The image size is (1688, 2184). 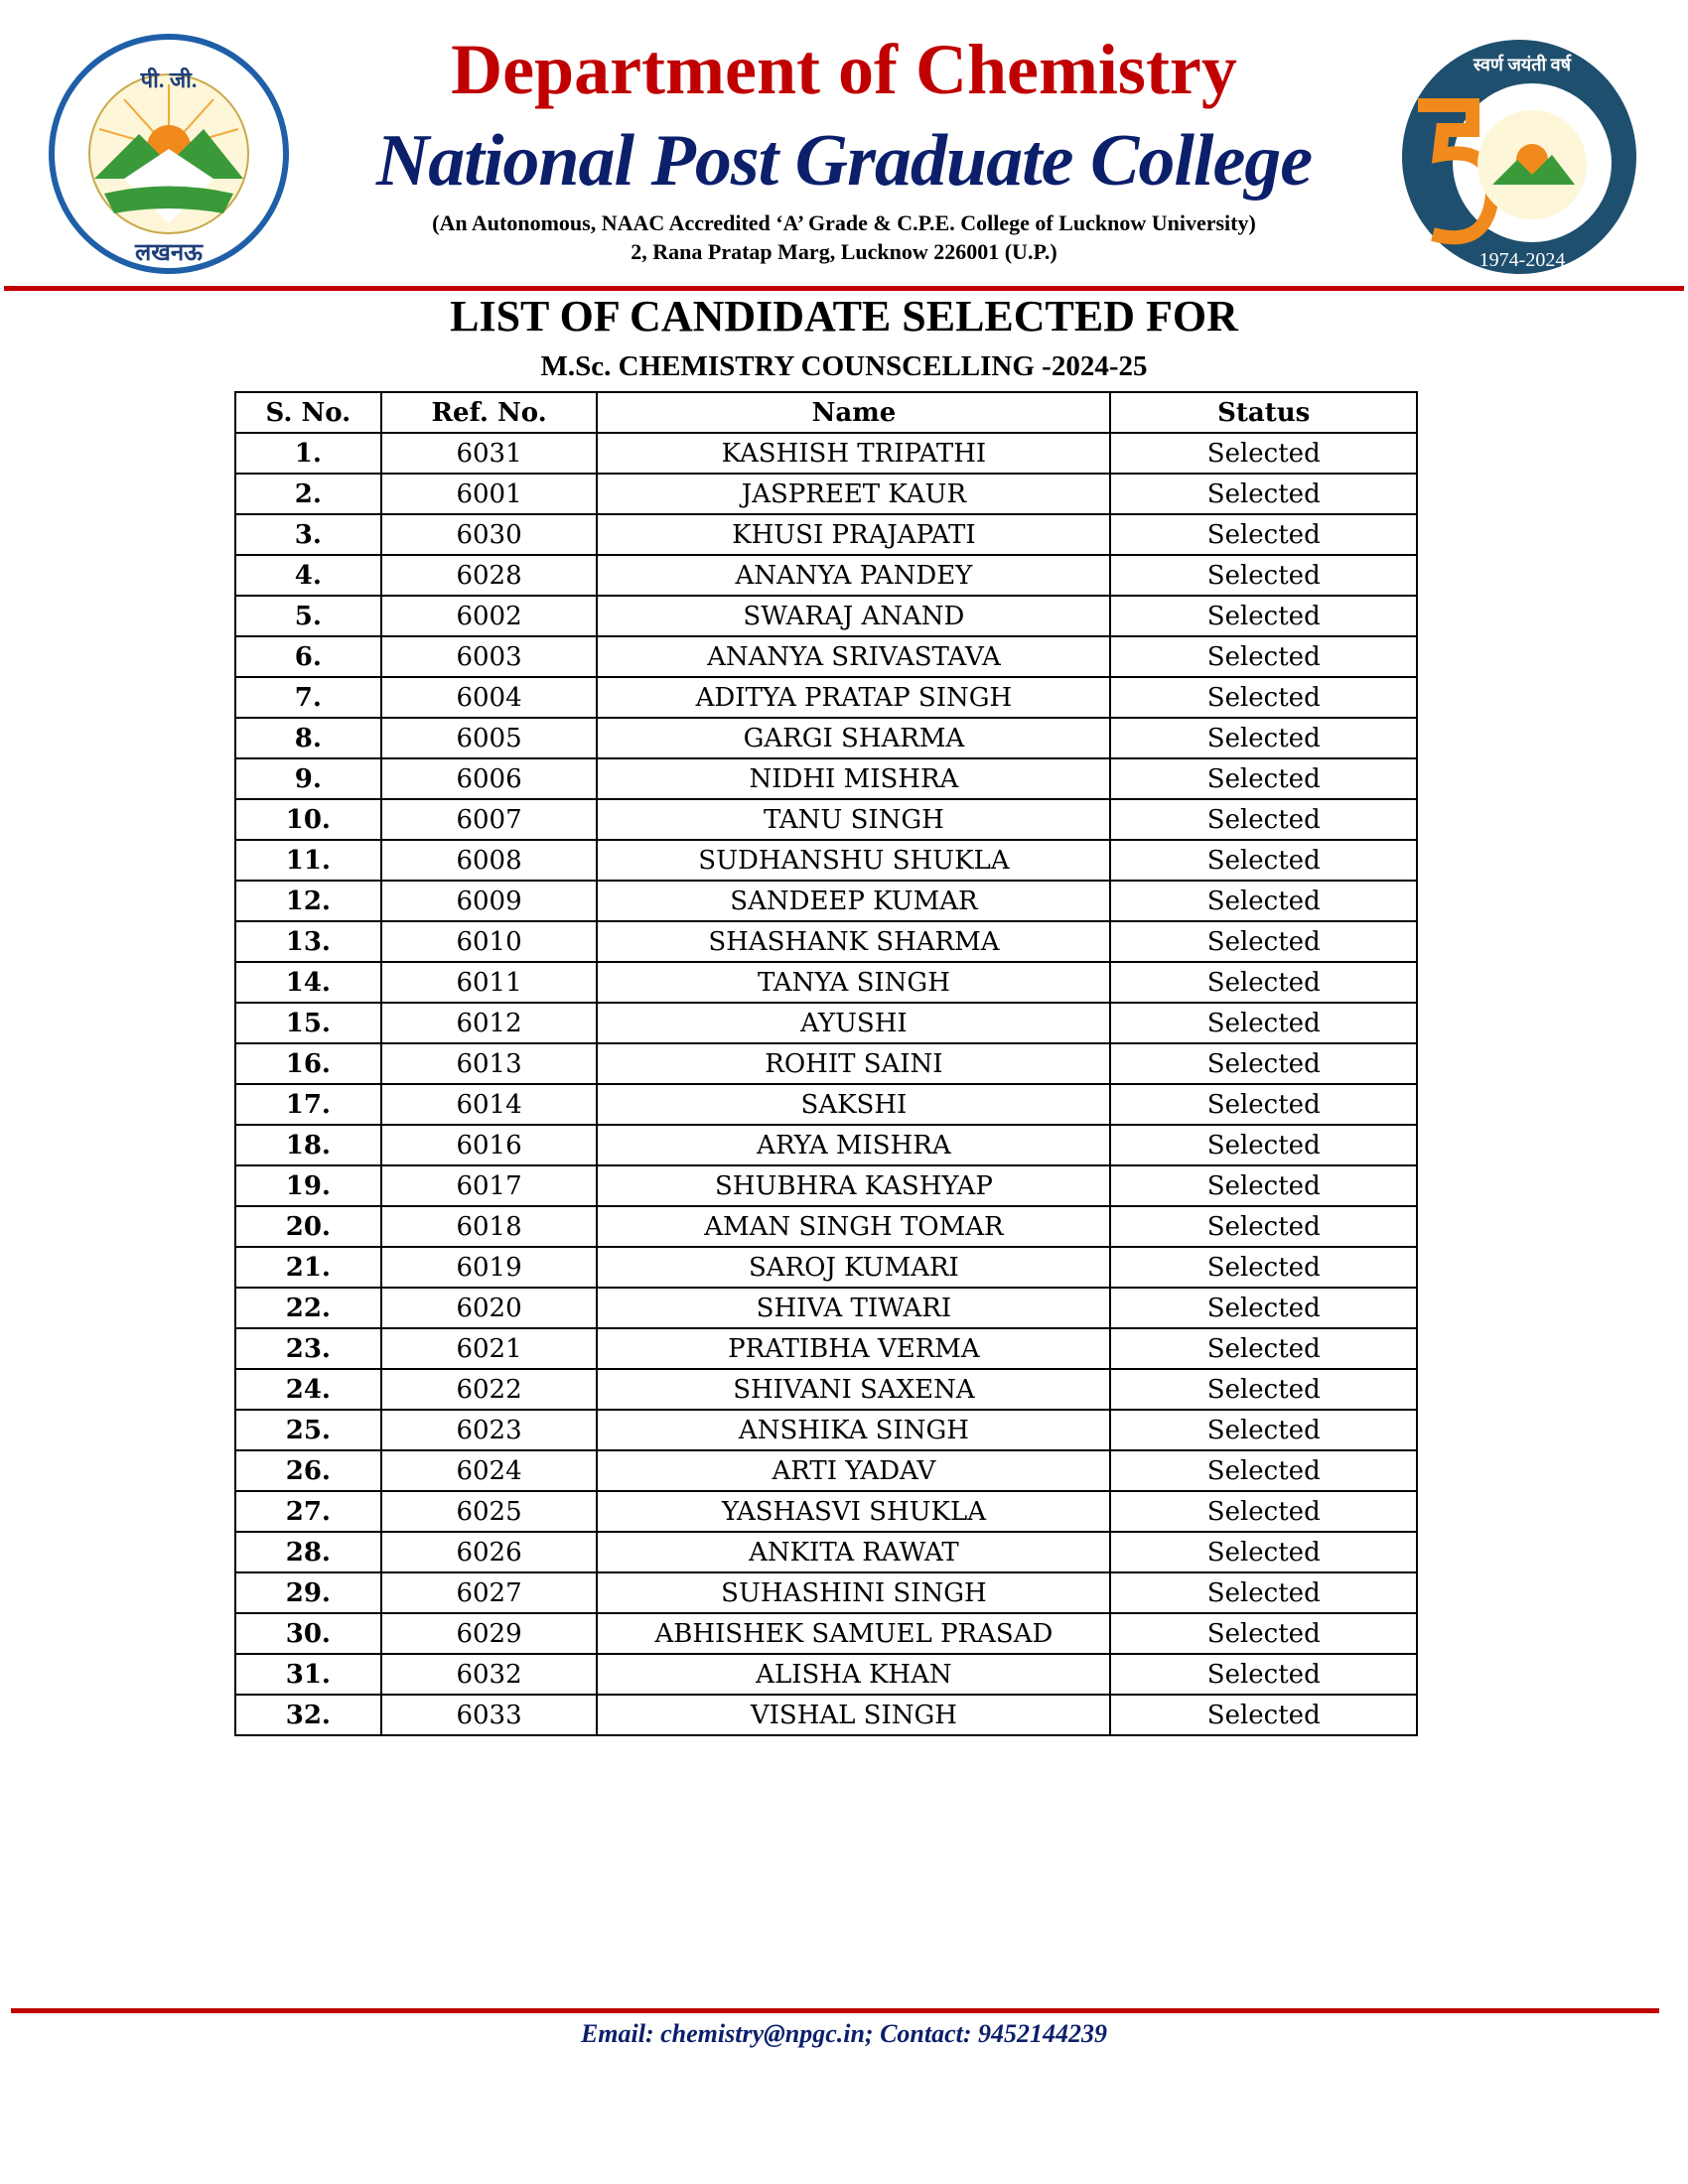 What do you see at coordinates (489, 738) in the screenshot?
I see `ref-number: 6005` at bounding box center [489, 738].